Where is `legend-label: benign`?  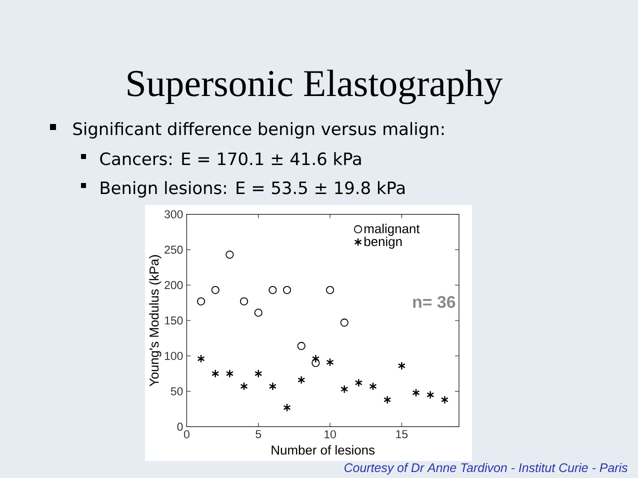 legend-label: benign is located at coordinates (383, 242).